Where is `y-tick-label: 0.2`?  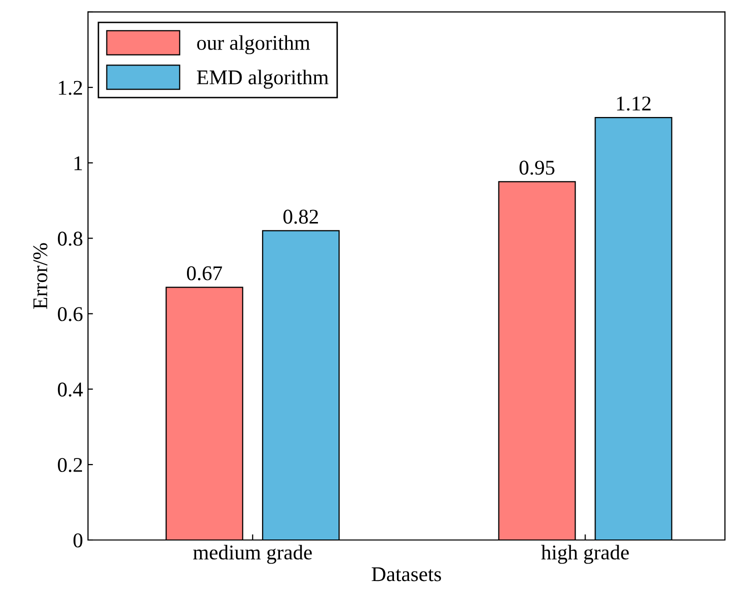 y-tick-label: 0.2 is located at coordinates (70, 465).